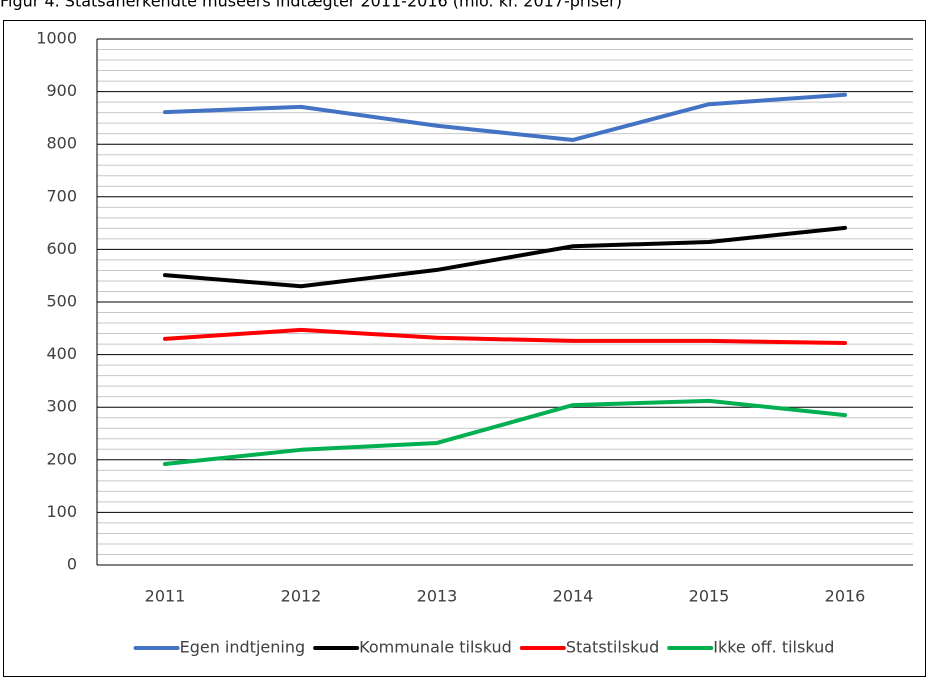  Describe the element at coordinates (612, 647) in the screenshot. I see `legend-label: Statstilskud` at that location.